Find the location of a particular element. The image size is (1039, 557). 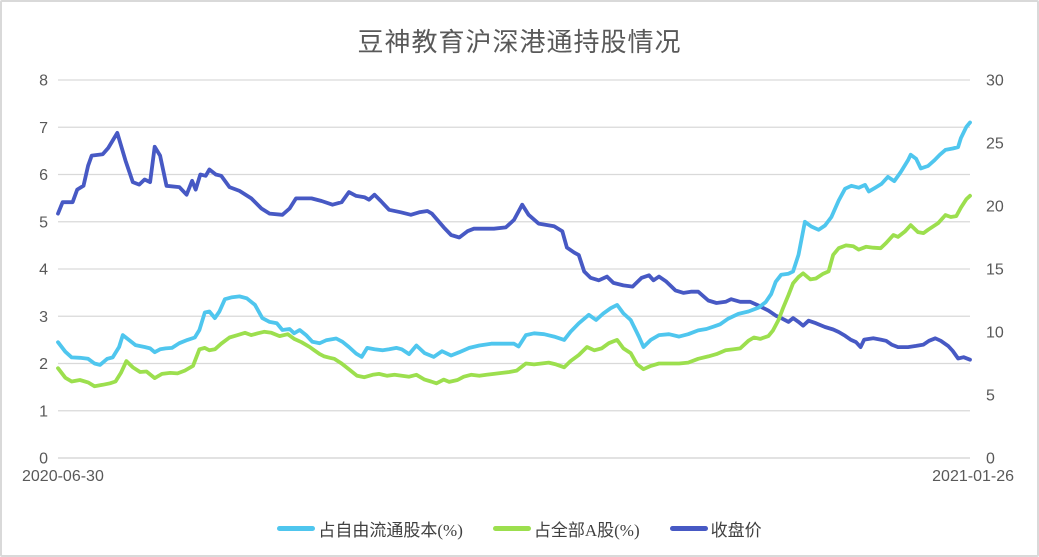

legend-item-close-price: 收盘价 is located at coordinates (715, 528).